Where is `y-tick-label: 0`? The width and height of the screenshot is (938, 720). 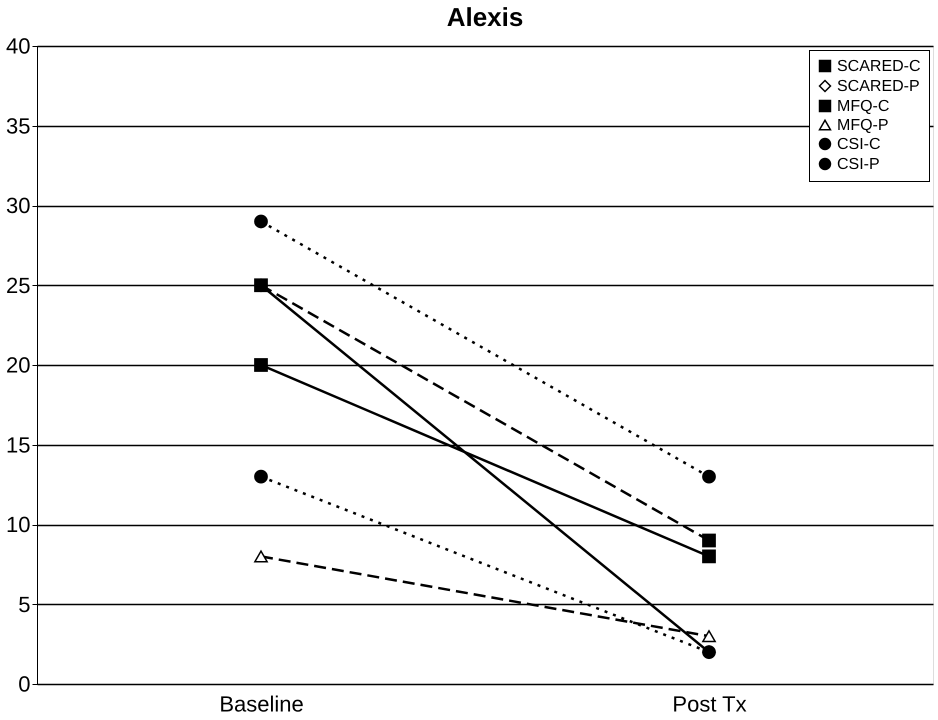
y-tick-label: 0 is located at coordinates (24, 684).